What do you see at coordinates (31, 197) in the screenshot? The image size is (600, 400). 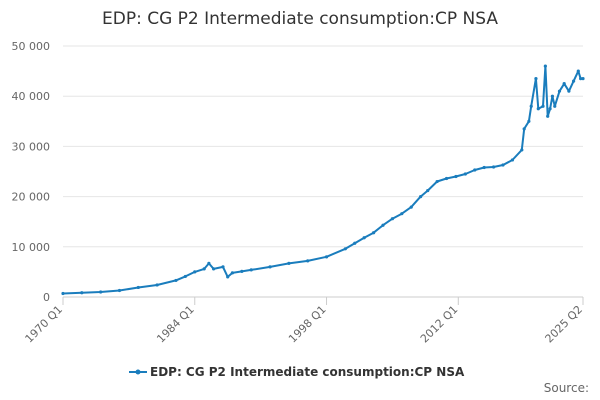 I see `y-tick-label: 20 000` at bounding box center [31, 197].